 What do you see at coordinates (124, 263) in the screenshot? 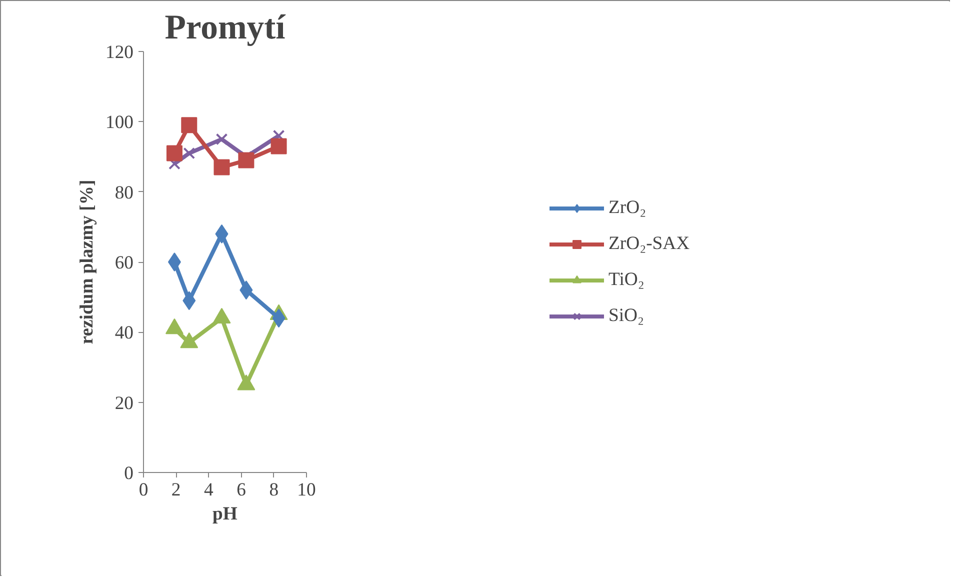
I see `y-tick-label: 60` at bounding box center [124, 263].